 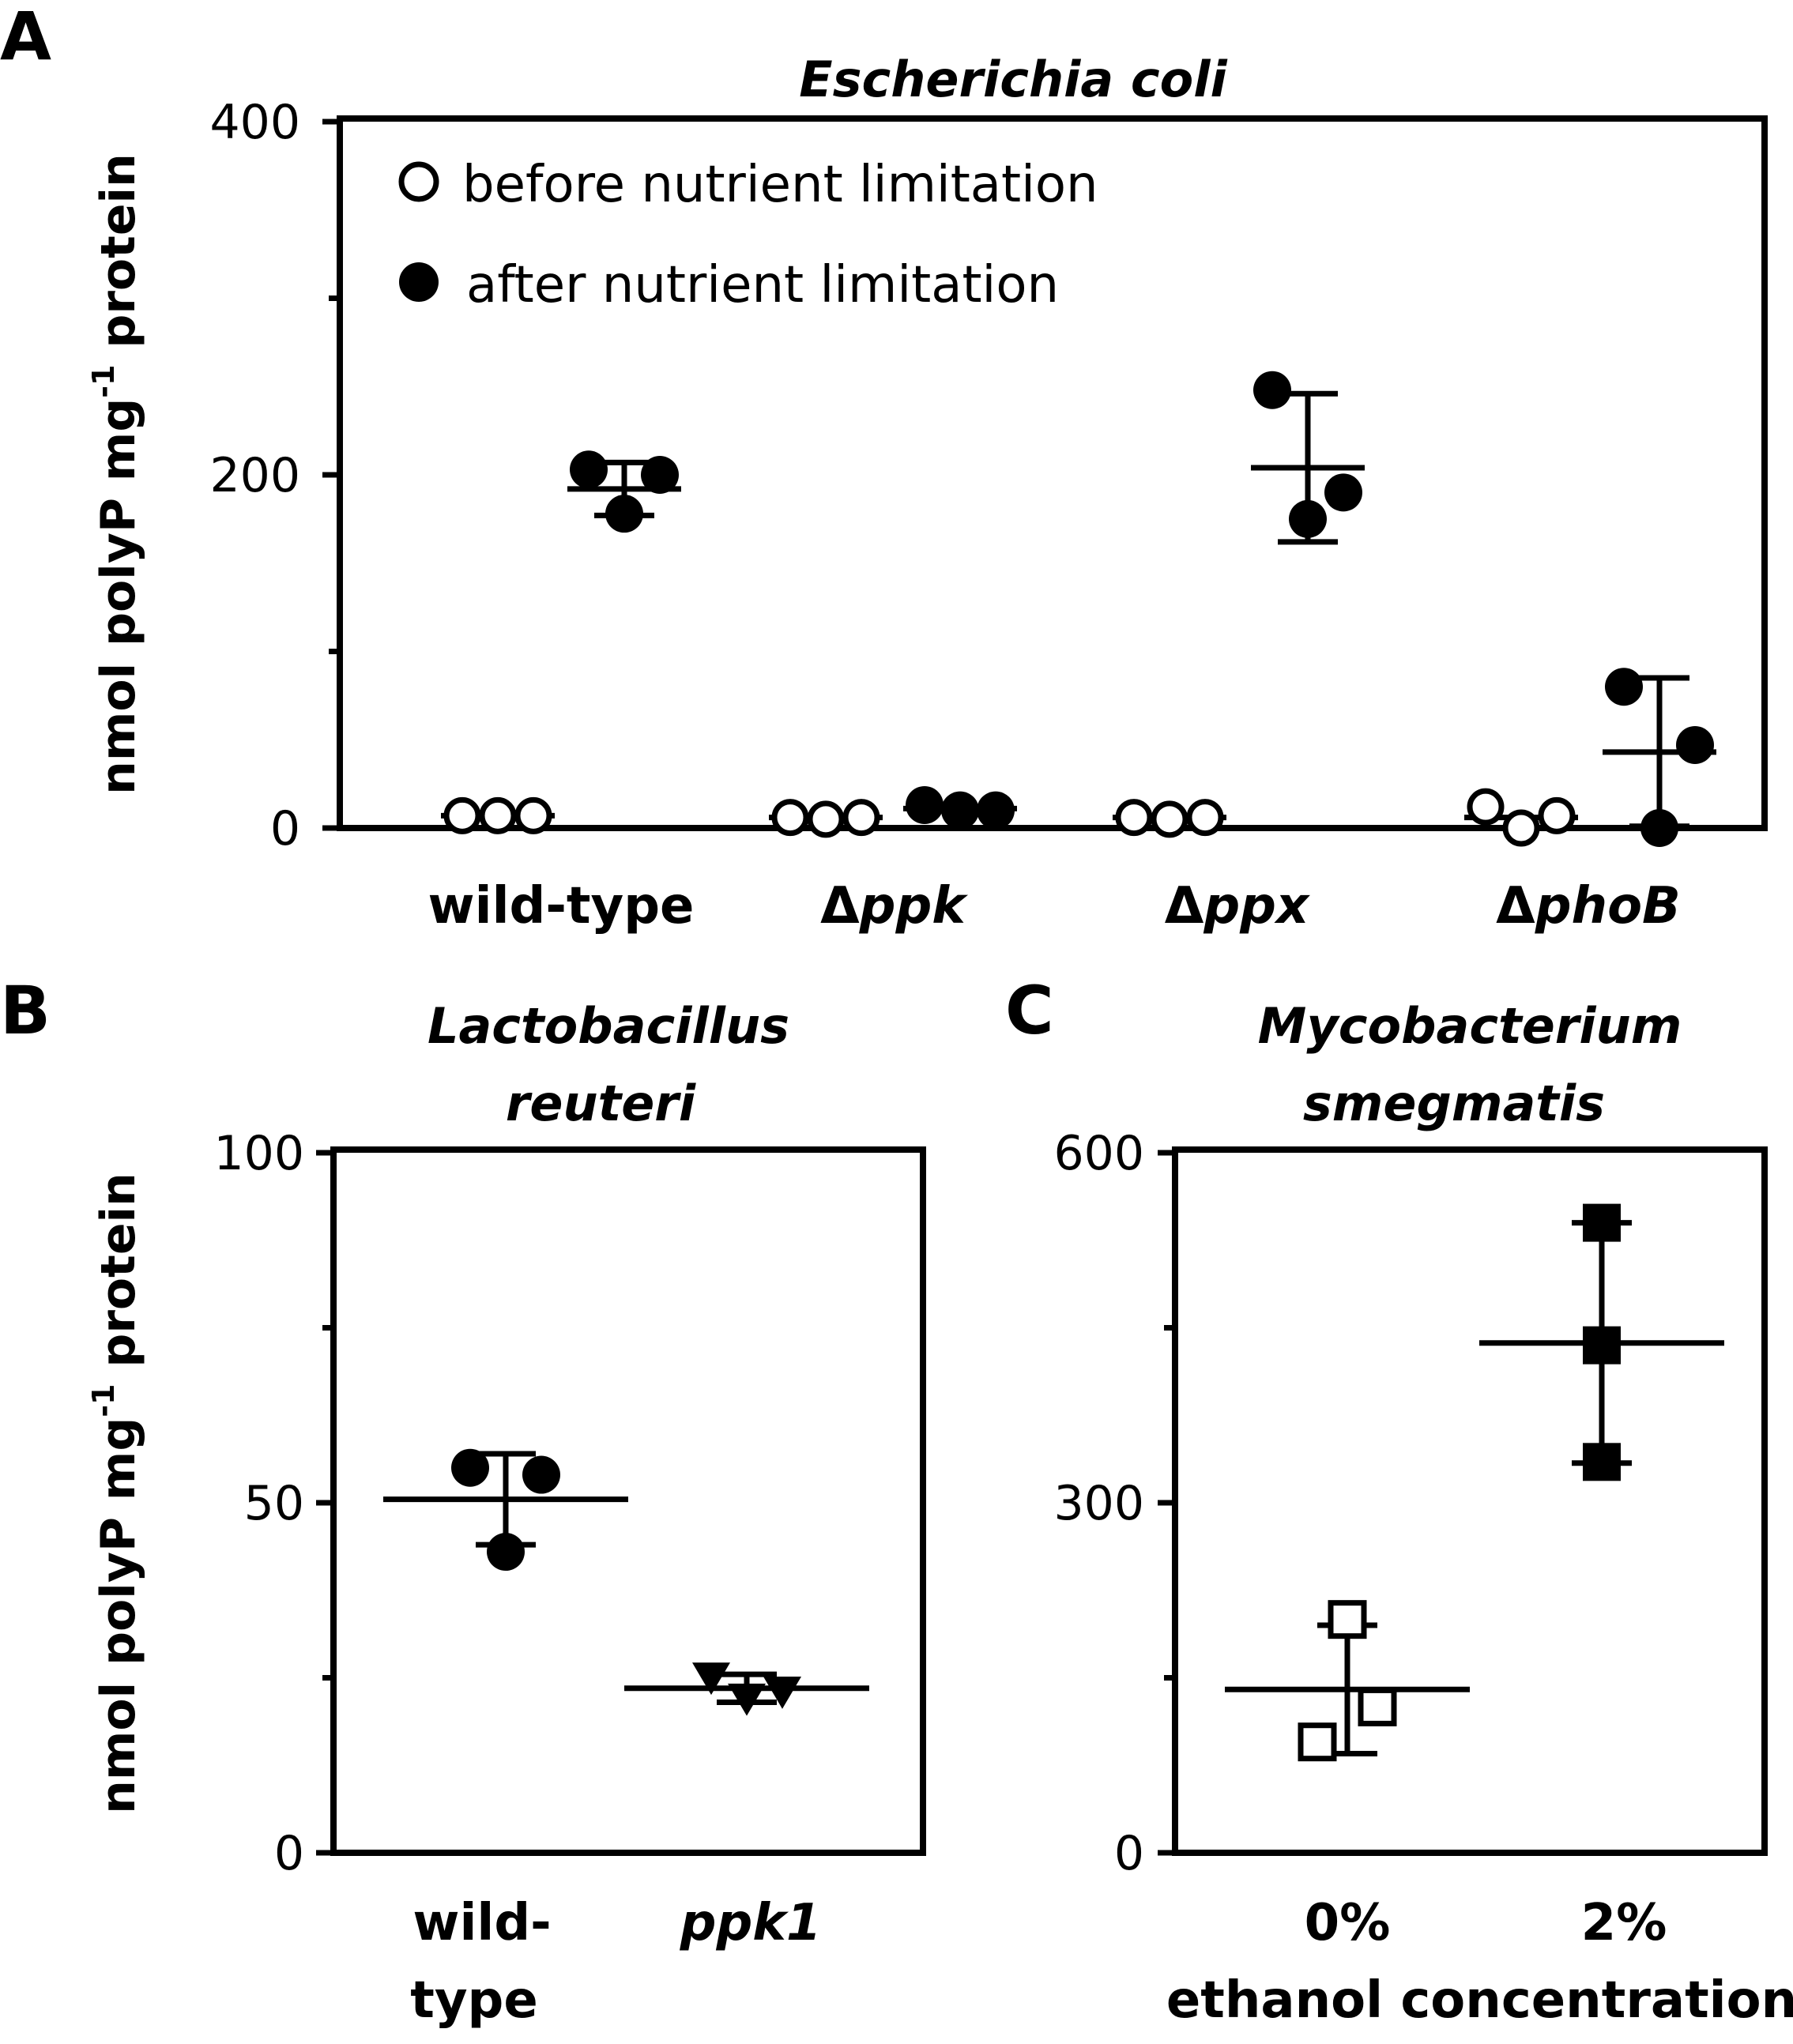 What do you see at coordinates (1098, 1503) in the screenshot?
I see `y-tick-label: 300` at bounding box center [1098, 1503].